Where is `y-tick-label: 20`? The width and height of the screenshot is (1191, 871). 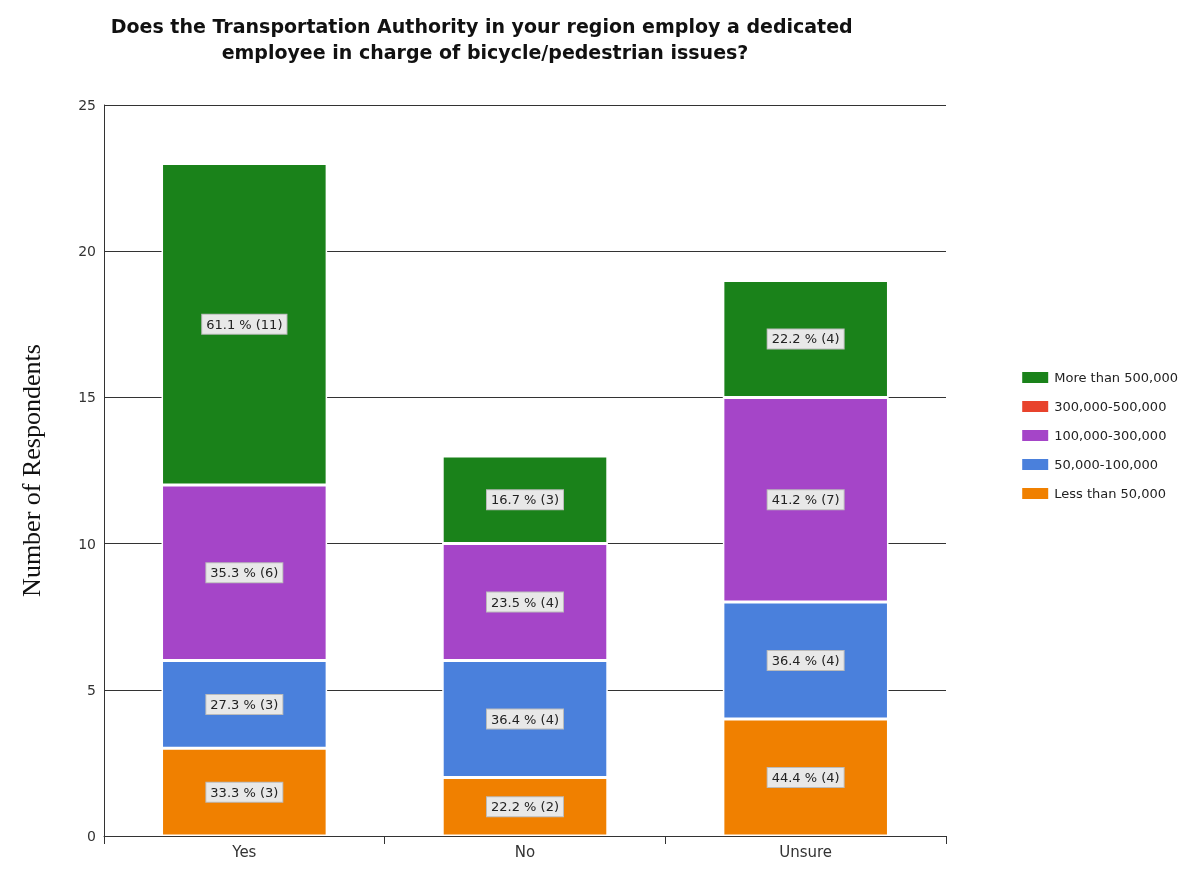
y-tick-label: 20 is located at coordinates (87, 251).